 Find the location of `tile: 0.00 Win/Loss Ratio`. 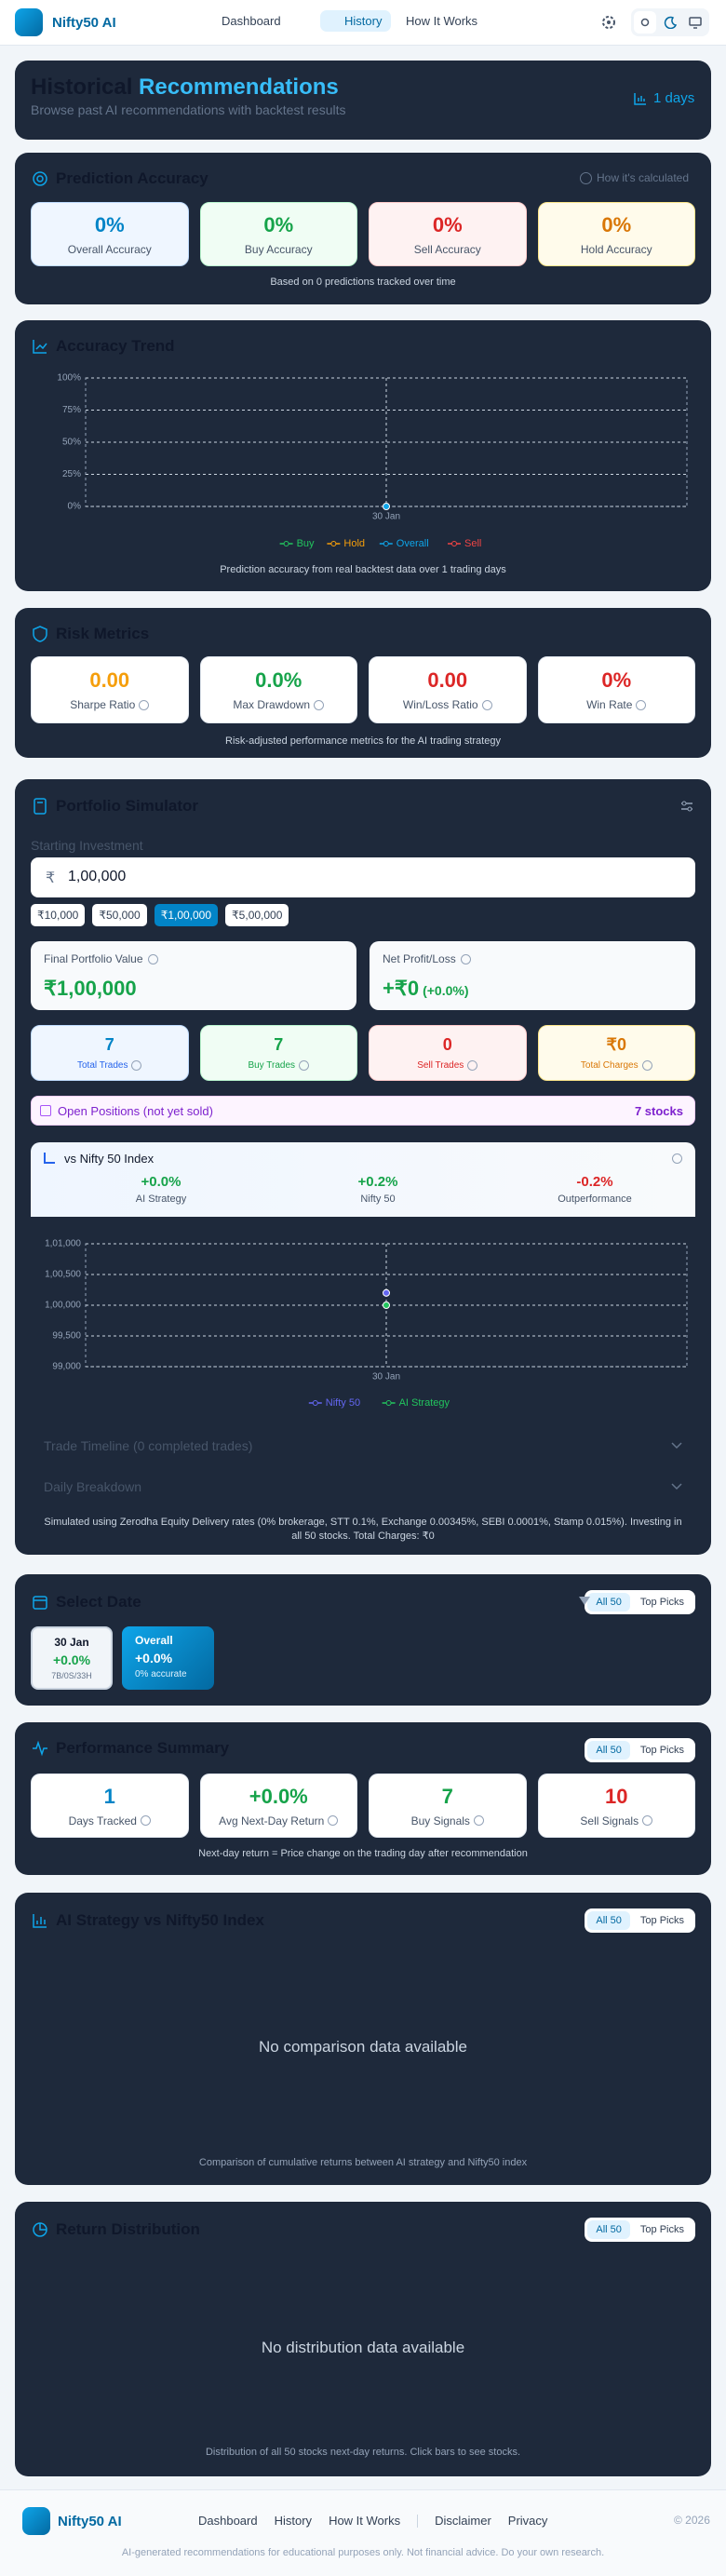

tile: 0.00 Win/Loss Ratio is located at coordinates (448, 689).